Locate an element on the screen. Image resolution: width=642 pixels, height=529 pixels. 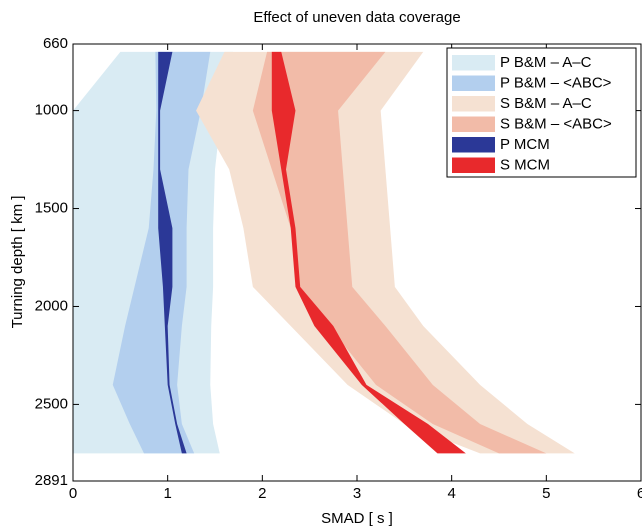
band is located at coordinates (172, 252).